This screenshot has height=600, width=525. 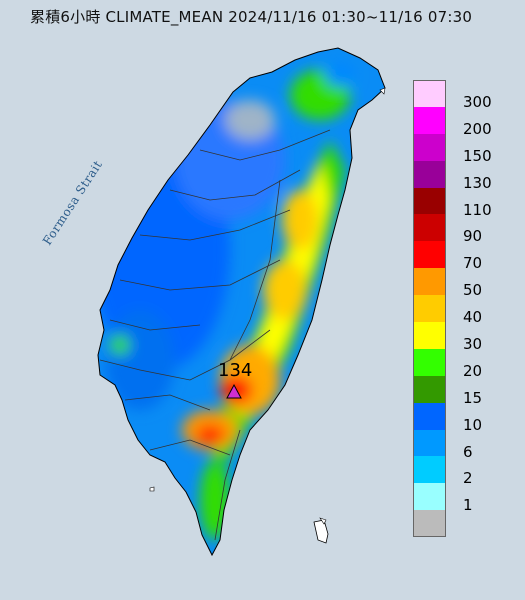 I want to click on legend-row: 15, so click(x=458, y=391).